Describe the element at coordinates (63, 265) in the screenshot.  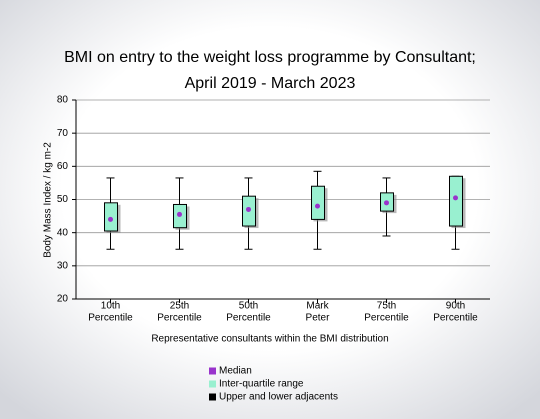
I see `y-tick-label: 30` at that location.